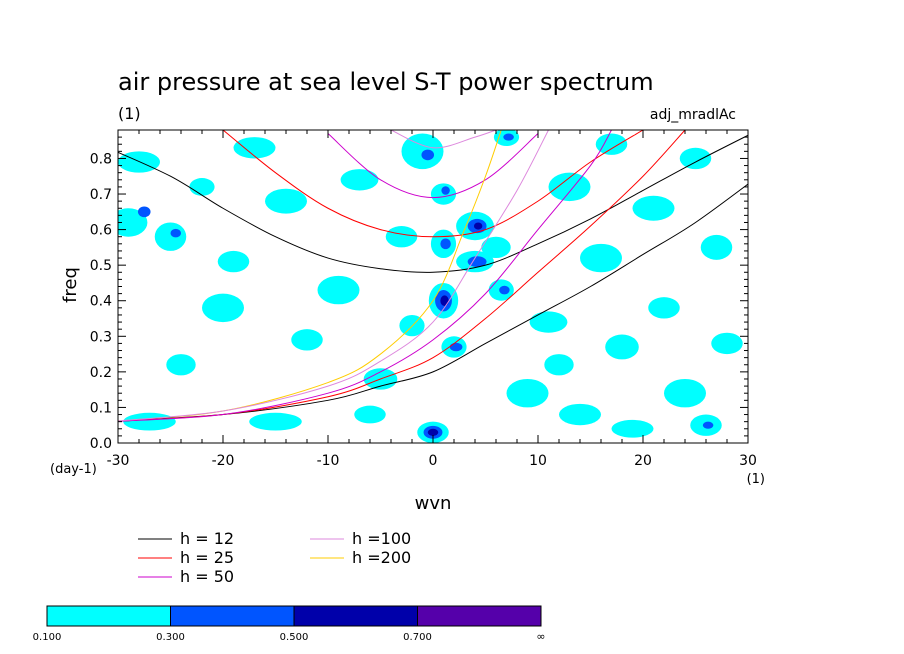 The height and width of the screenshot is (654, 904). I want to click on x-axis-label: wvn, so click(433, 503).